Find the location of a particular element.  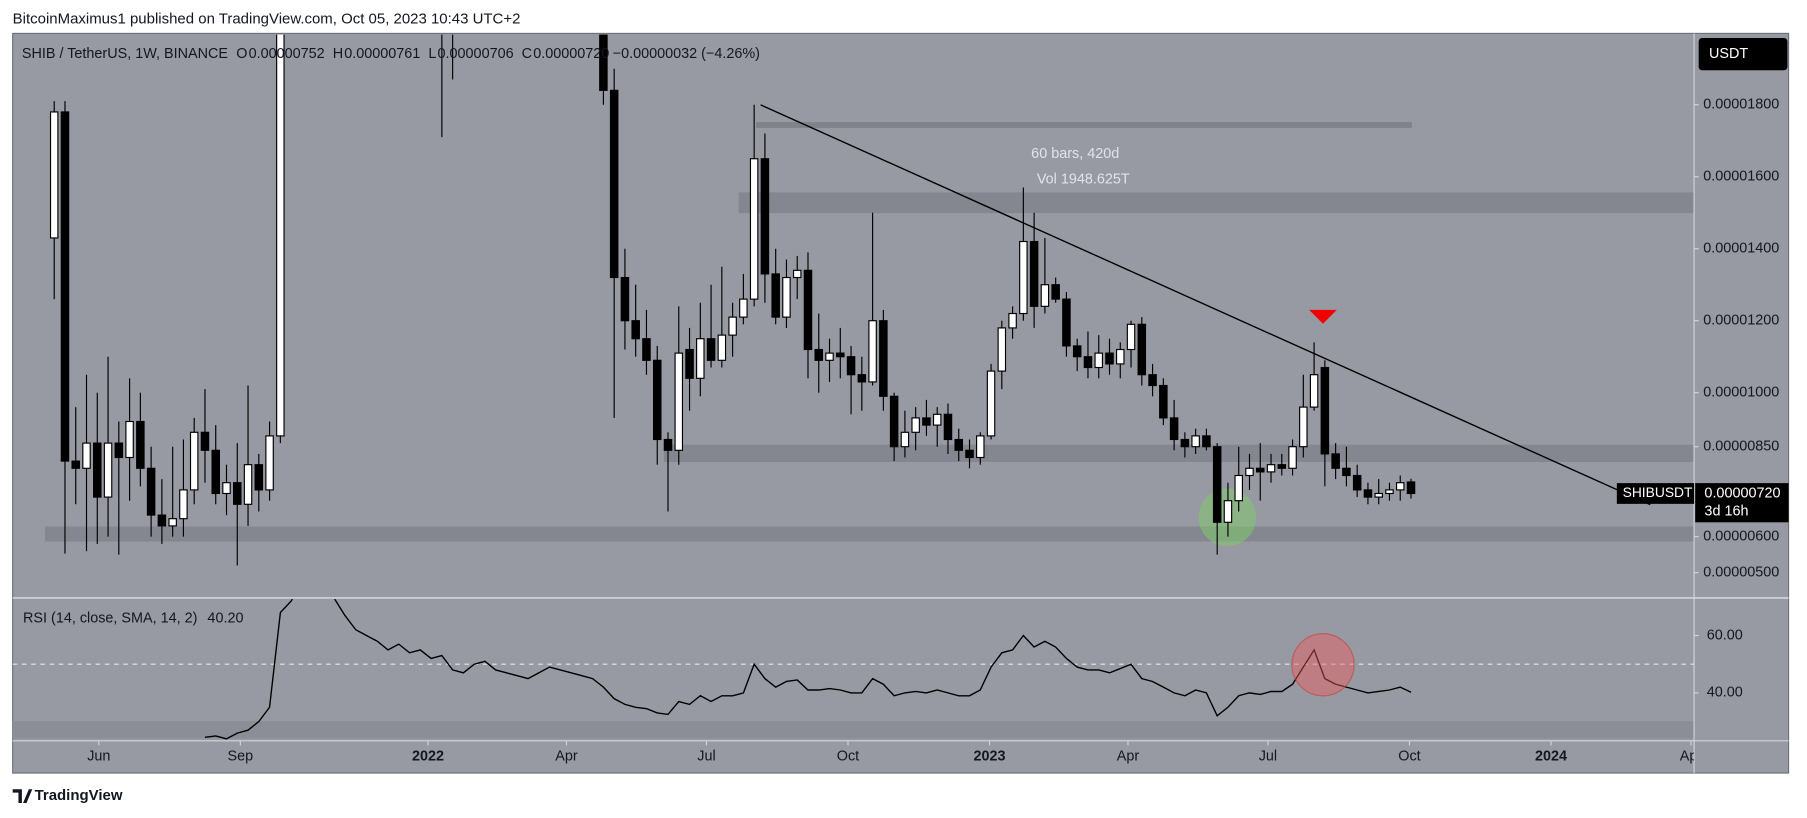

ohlc-value: 0.00000706 is located at coordinates (476, 54).